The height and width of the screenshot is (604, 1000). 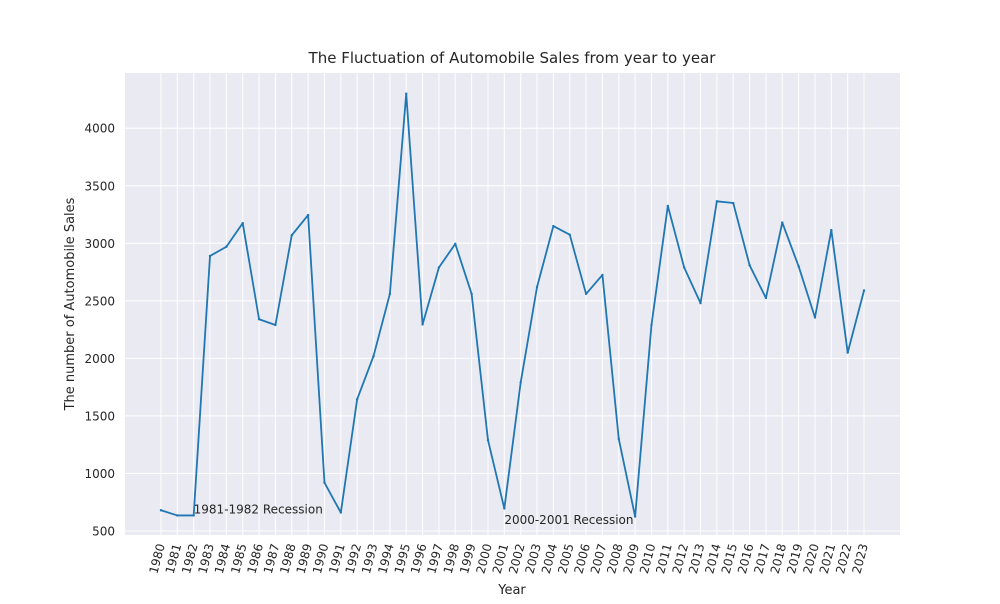 What do you see at coordinates (99, 301) in the screenshot?
I see `y-tick-label: 2500` at bounding box center [99, 301].